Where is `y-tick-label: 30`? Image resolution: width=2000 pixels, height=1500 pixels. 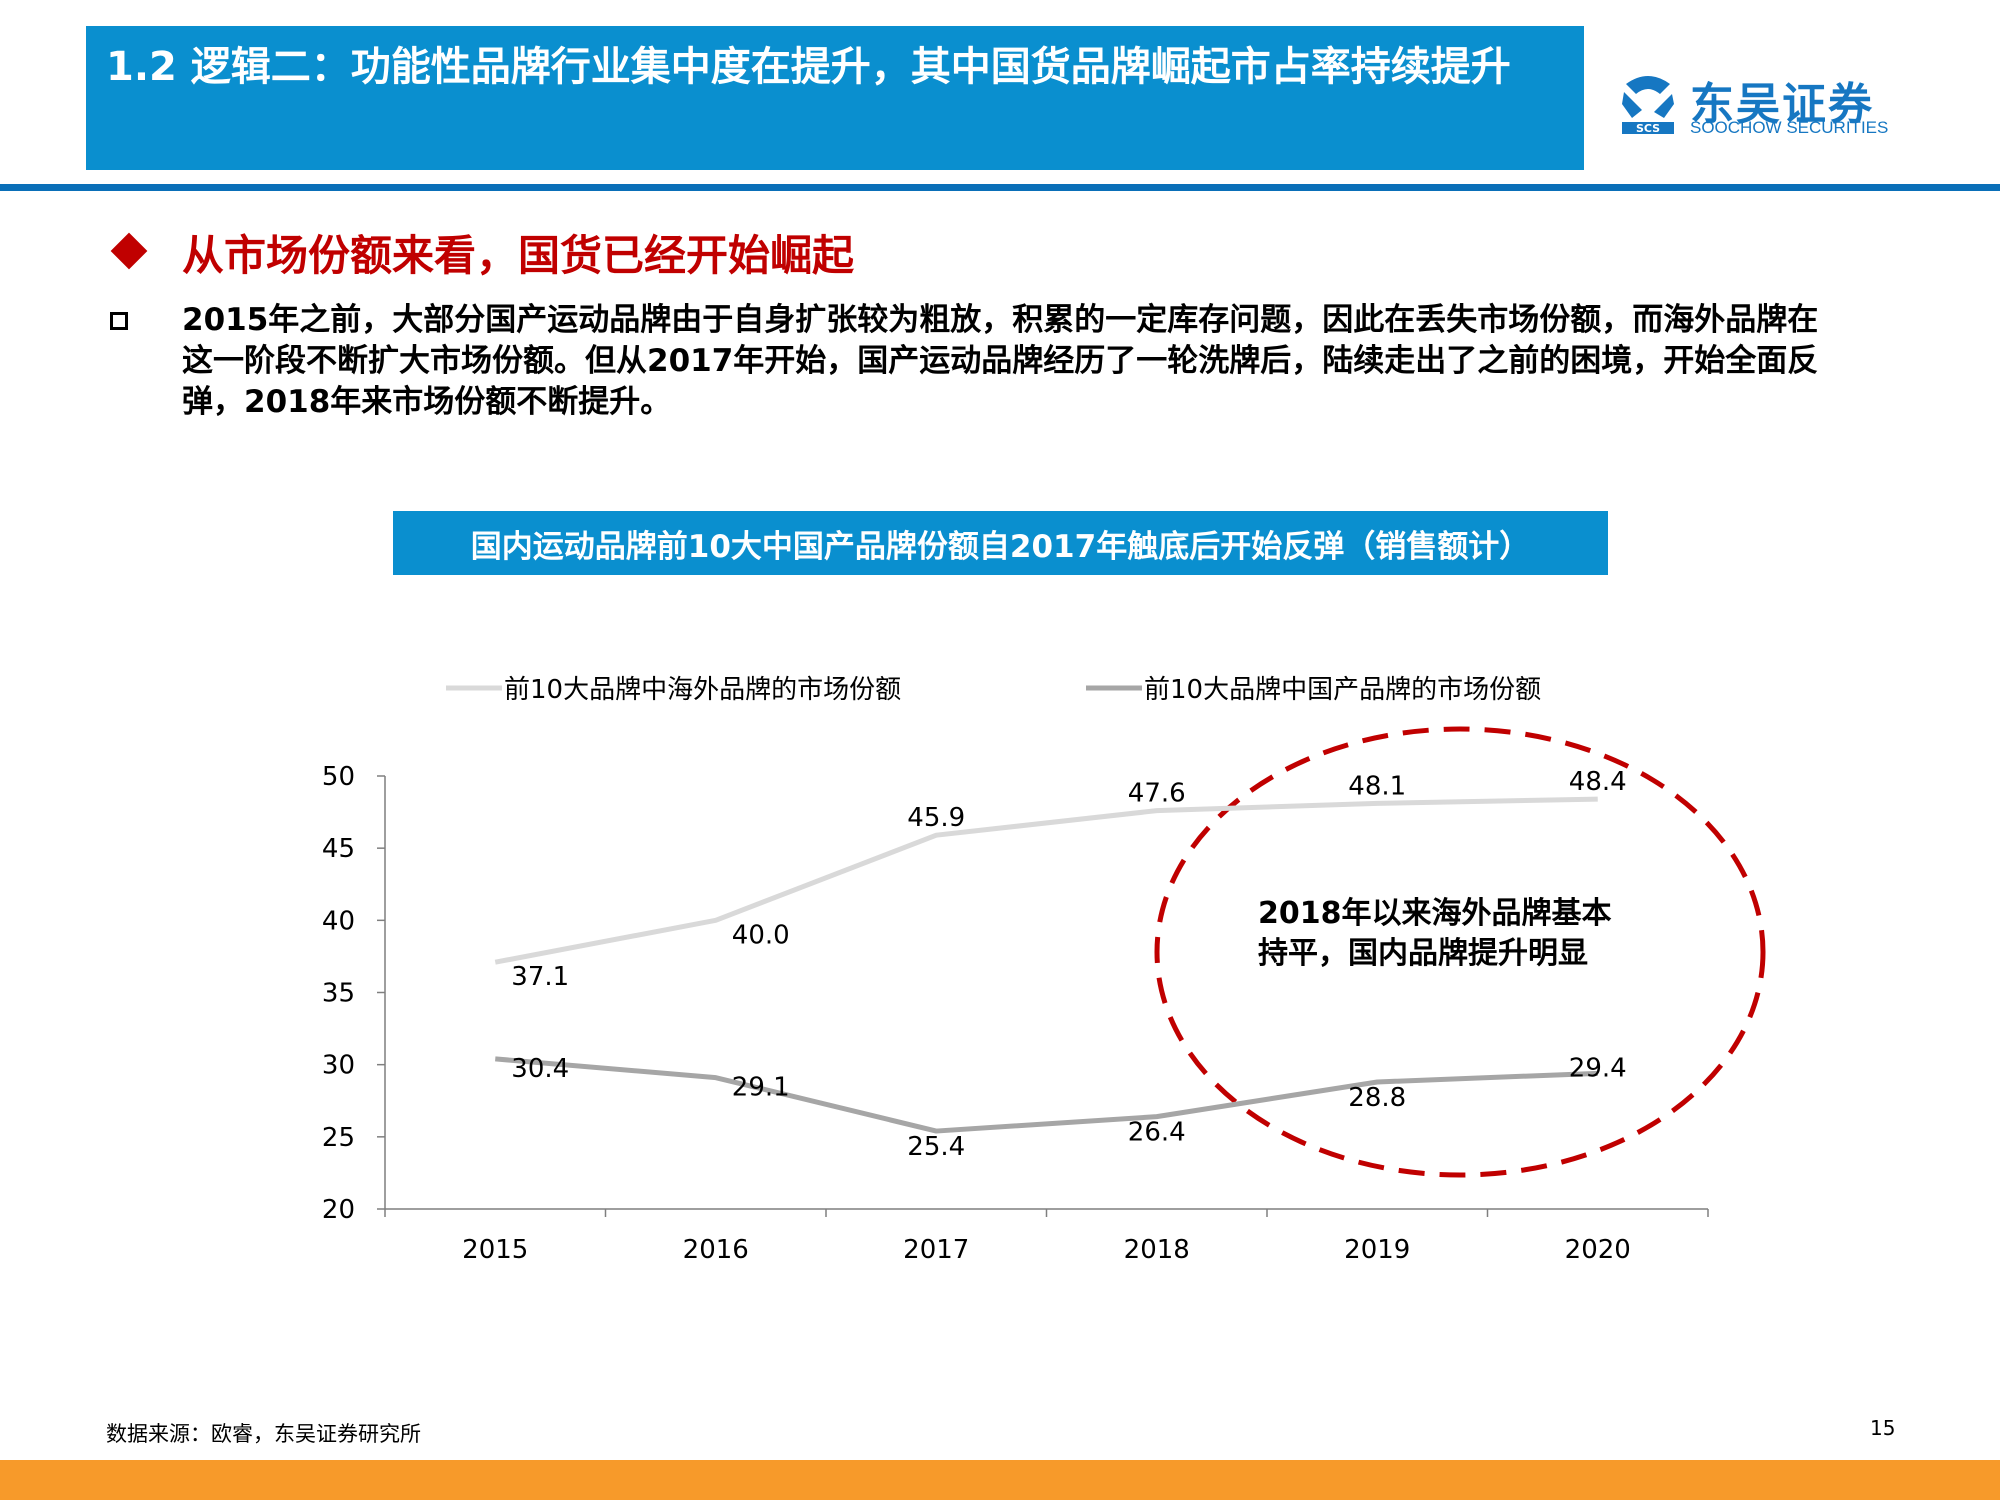
y-tick-label: 30 is located at coordinates (338, 1066).